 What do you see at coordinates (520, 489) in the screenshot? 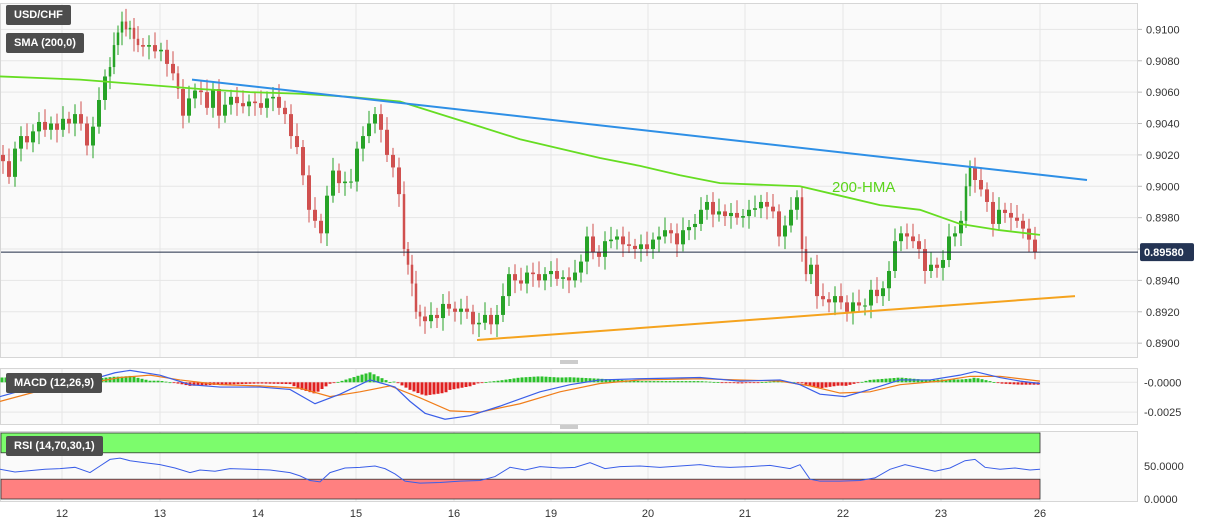
I see `rsi-oversold-zone` at bounding box center [520, 489].